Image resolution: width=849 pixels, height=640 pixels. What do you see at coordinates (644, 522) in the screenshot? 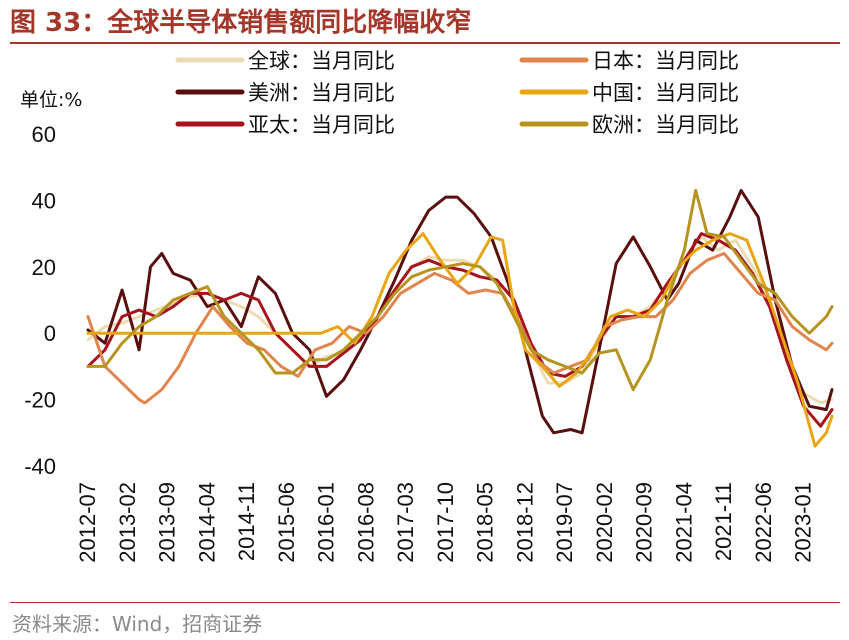
I see `x-tick-label: 2020-09` at bounding box center [644, 522].